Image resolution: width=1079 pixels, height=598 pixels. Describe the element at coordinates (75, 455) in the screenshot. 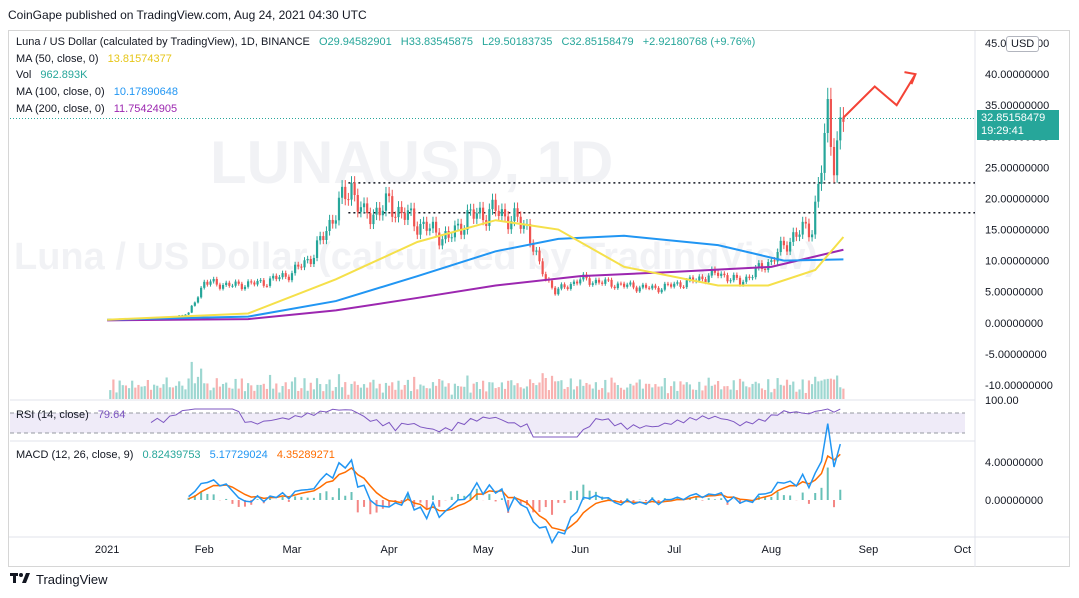

I see `legend-macd-label: MACD (12, 26, close, 9)` at that location.